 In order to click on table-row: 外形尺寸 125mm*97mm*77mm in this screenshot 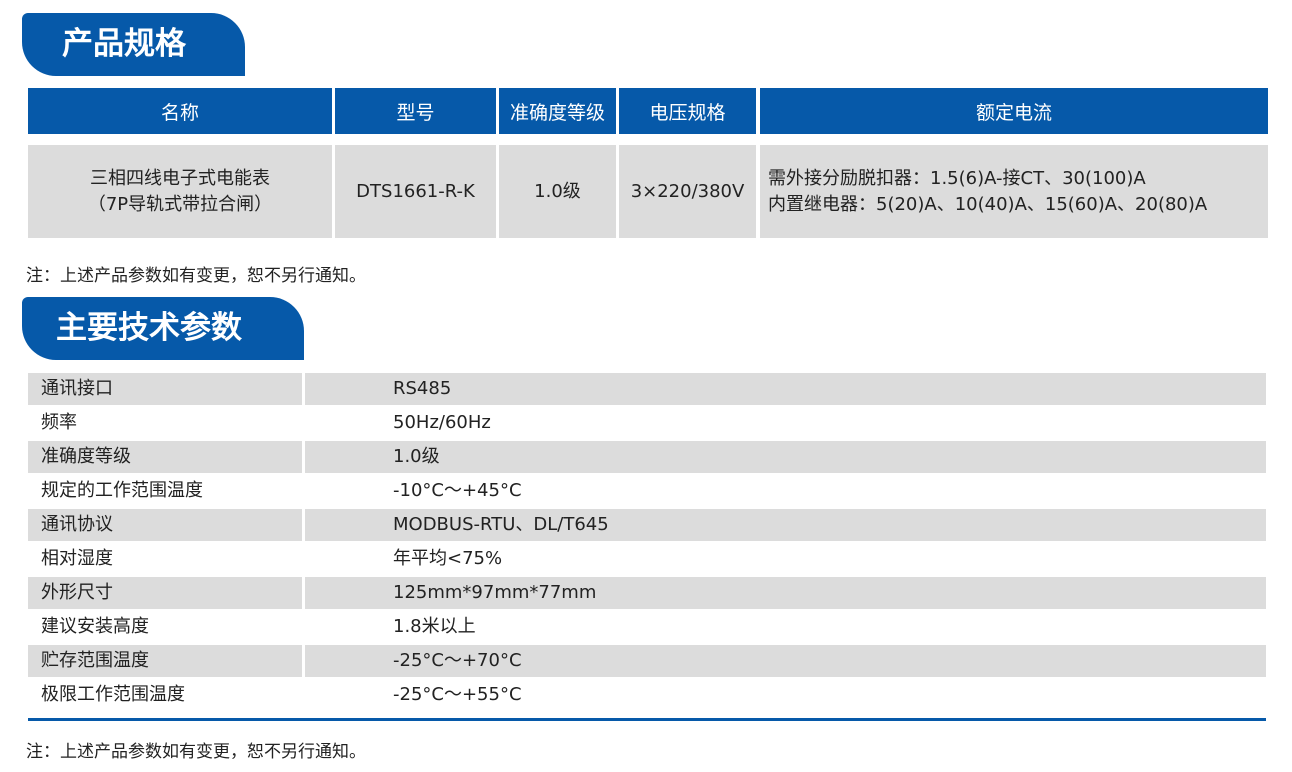, I will do `click(647, 593)`.